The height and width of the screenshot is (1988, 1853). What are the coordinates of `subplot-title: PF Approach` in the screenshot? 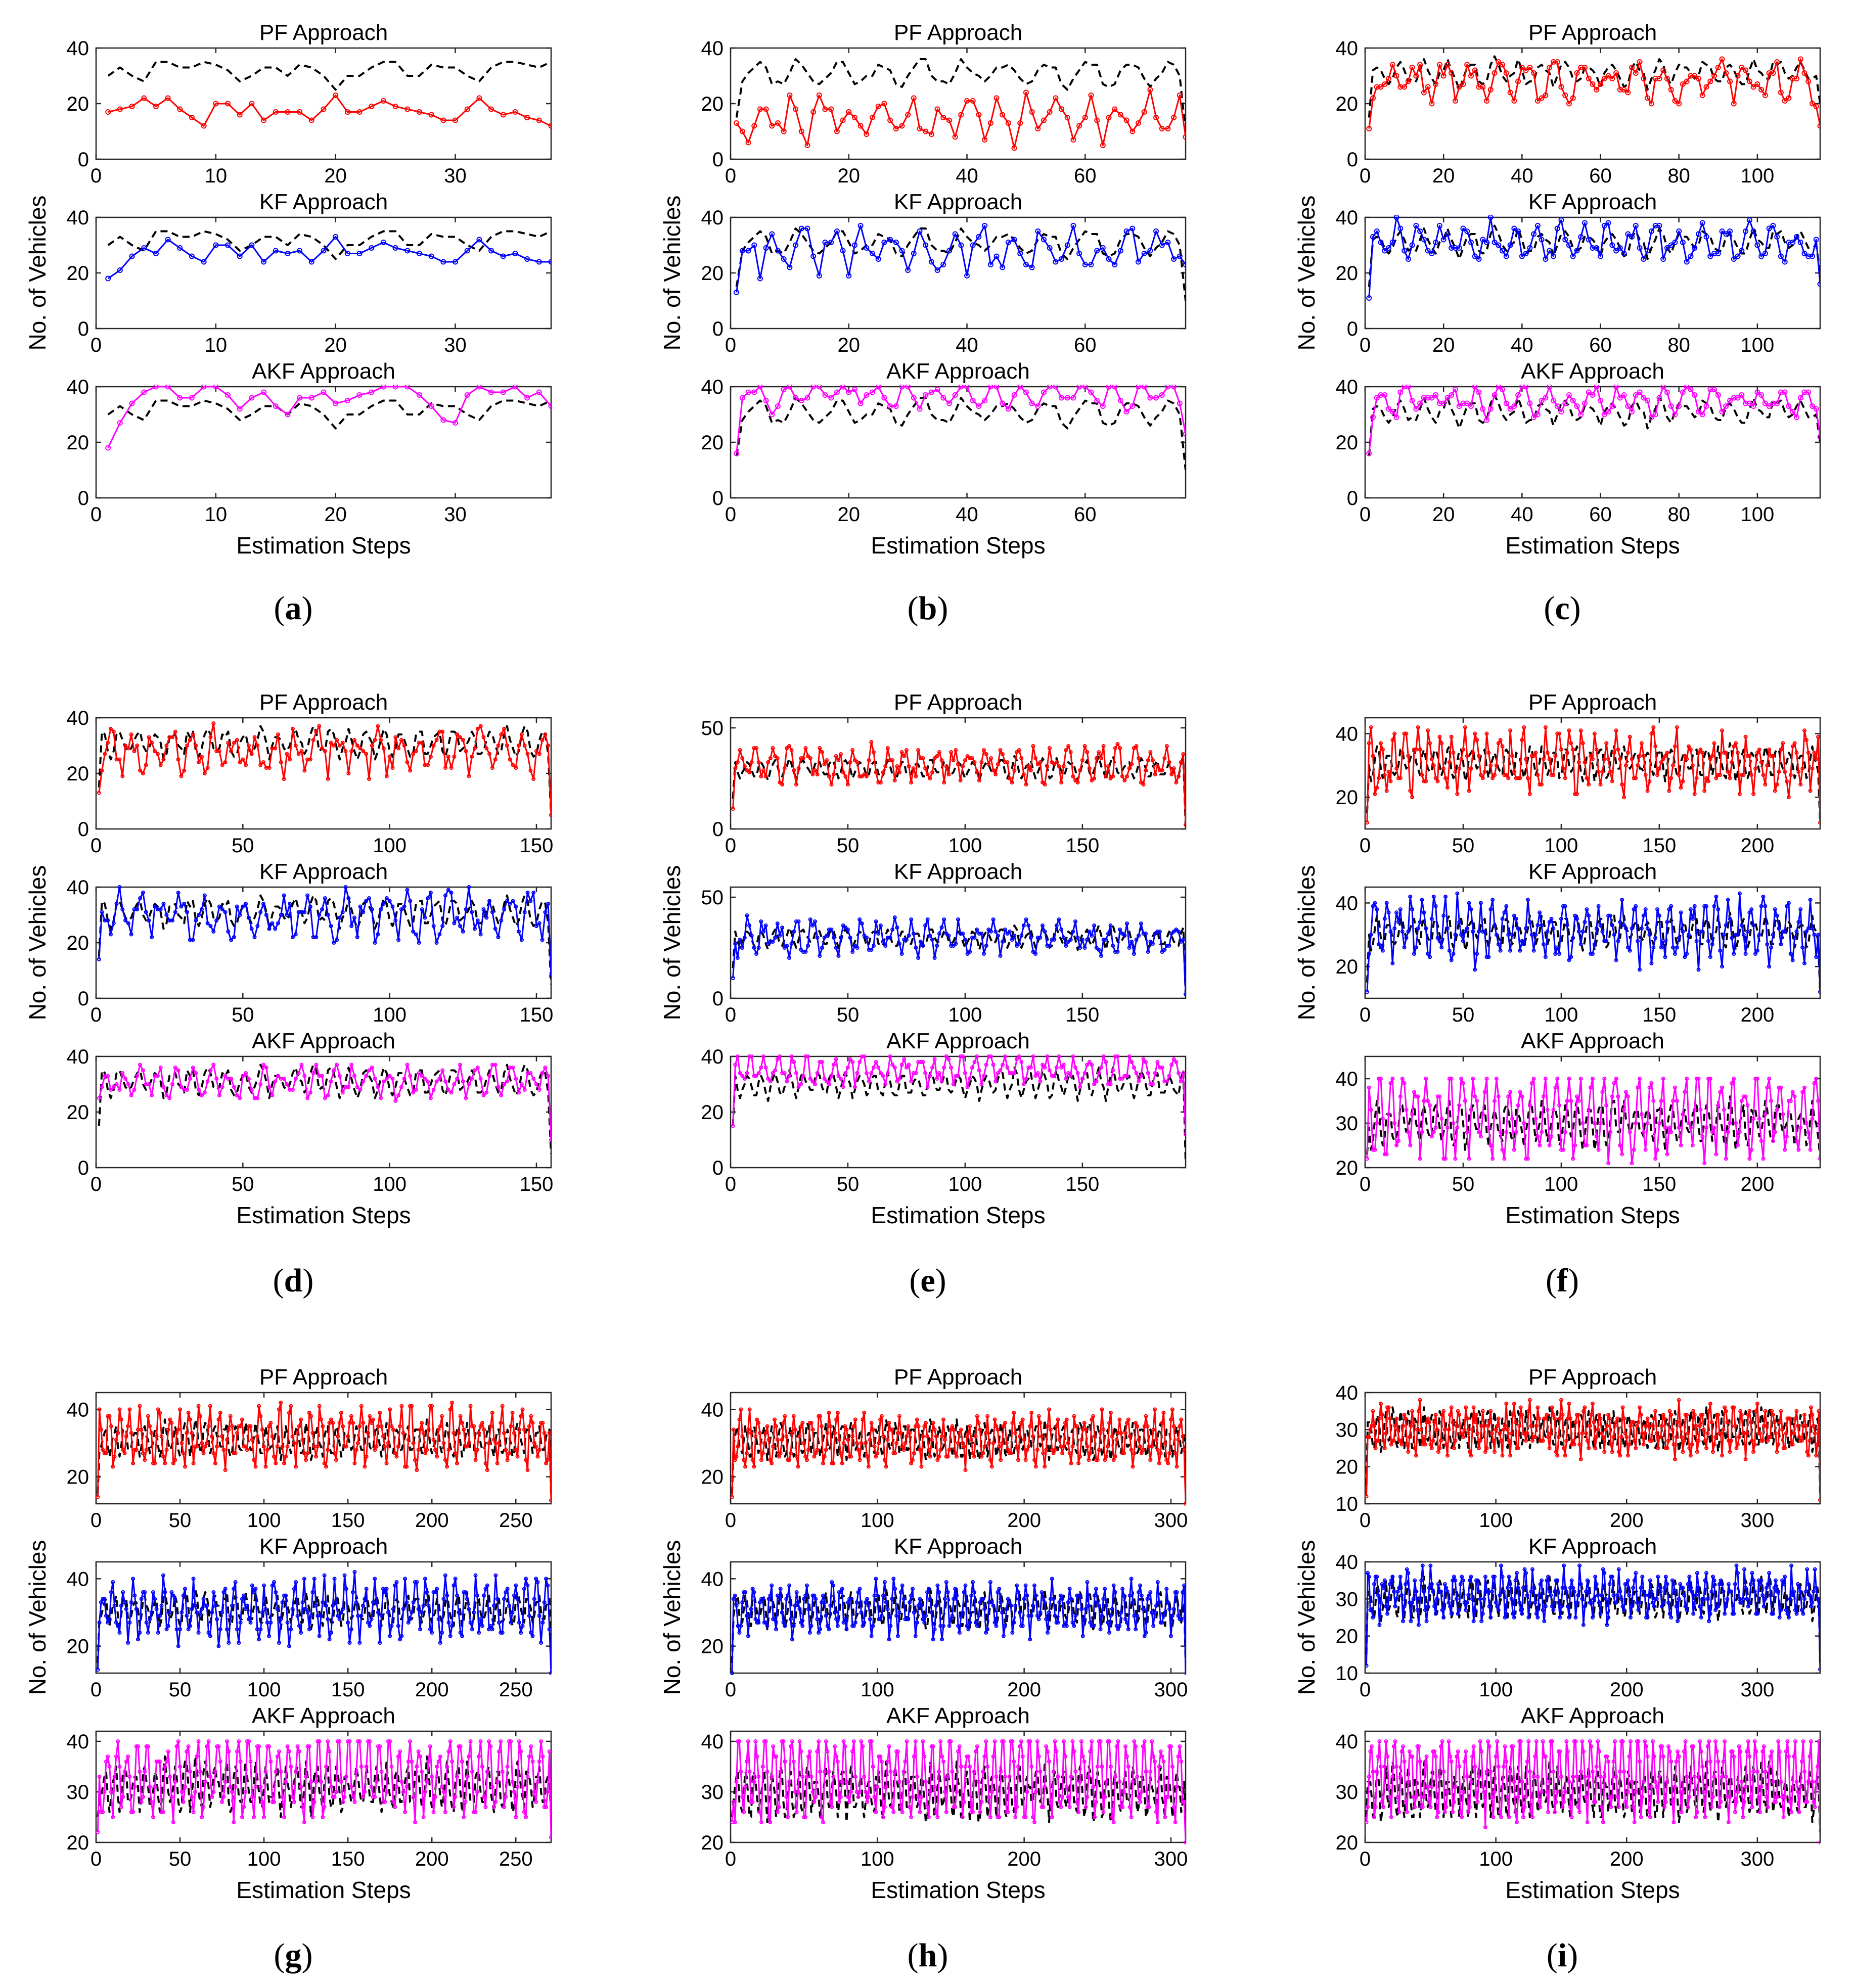 It's located at (1592, 1378).